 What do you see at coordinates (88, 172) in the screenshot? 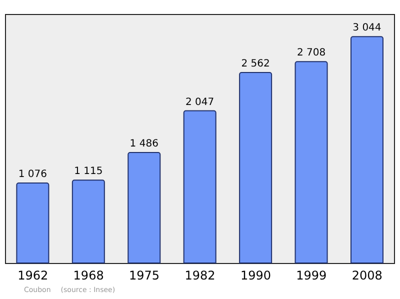
I see `data-label: 1 115` at bounding box center [88, 172].